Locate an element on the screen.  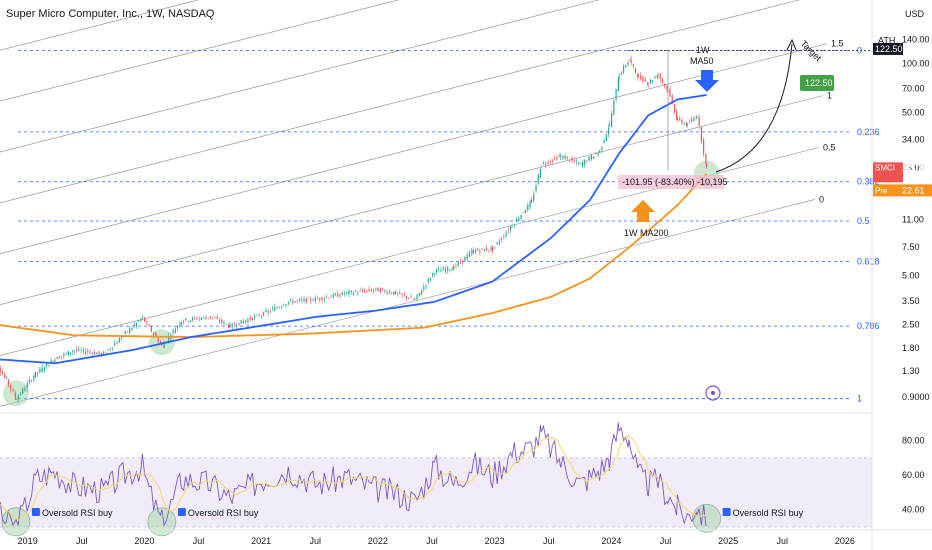
x-tick-Jul-3: Jul is located at coordinates (199, 541).